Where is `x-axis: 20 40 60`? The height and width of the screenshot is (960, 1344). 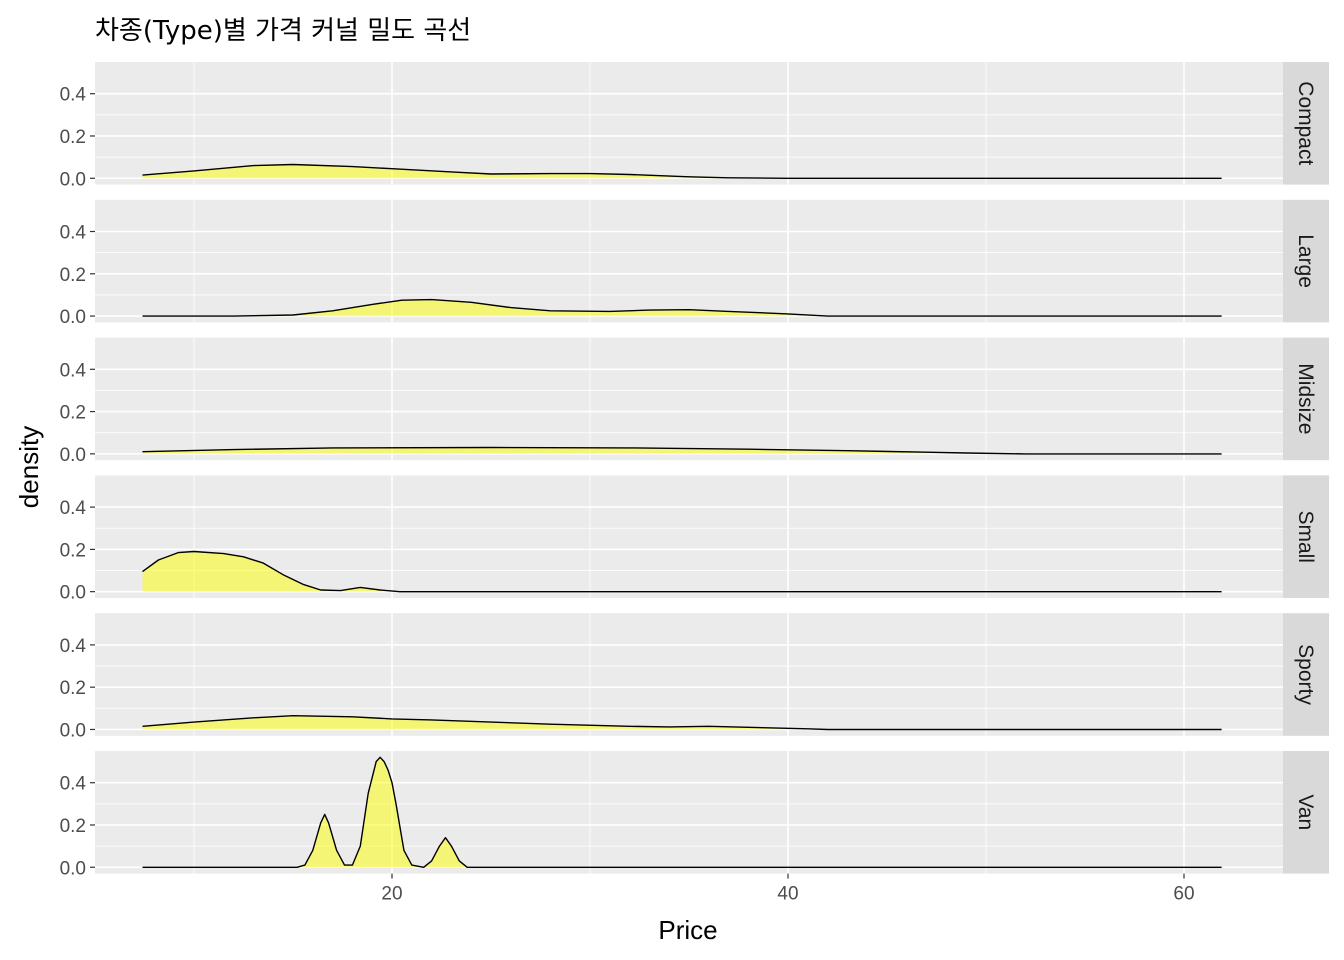
x-axis: 20 40 60 is located at coordinates (788, 889).